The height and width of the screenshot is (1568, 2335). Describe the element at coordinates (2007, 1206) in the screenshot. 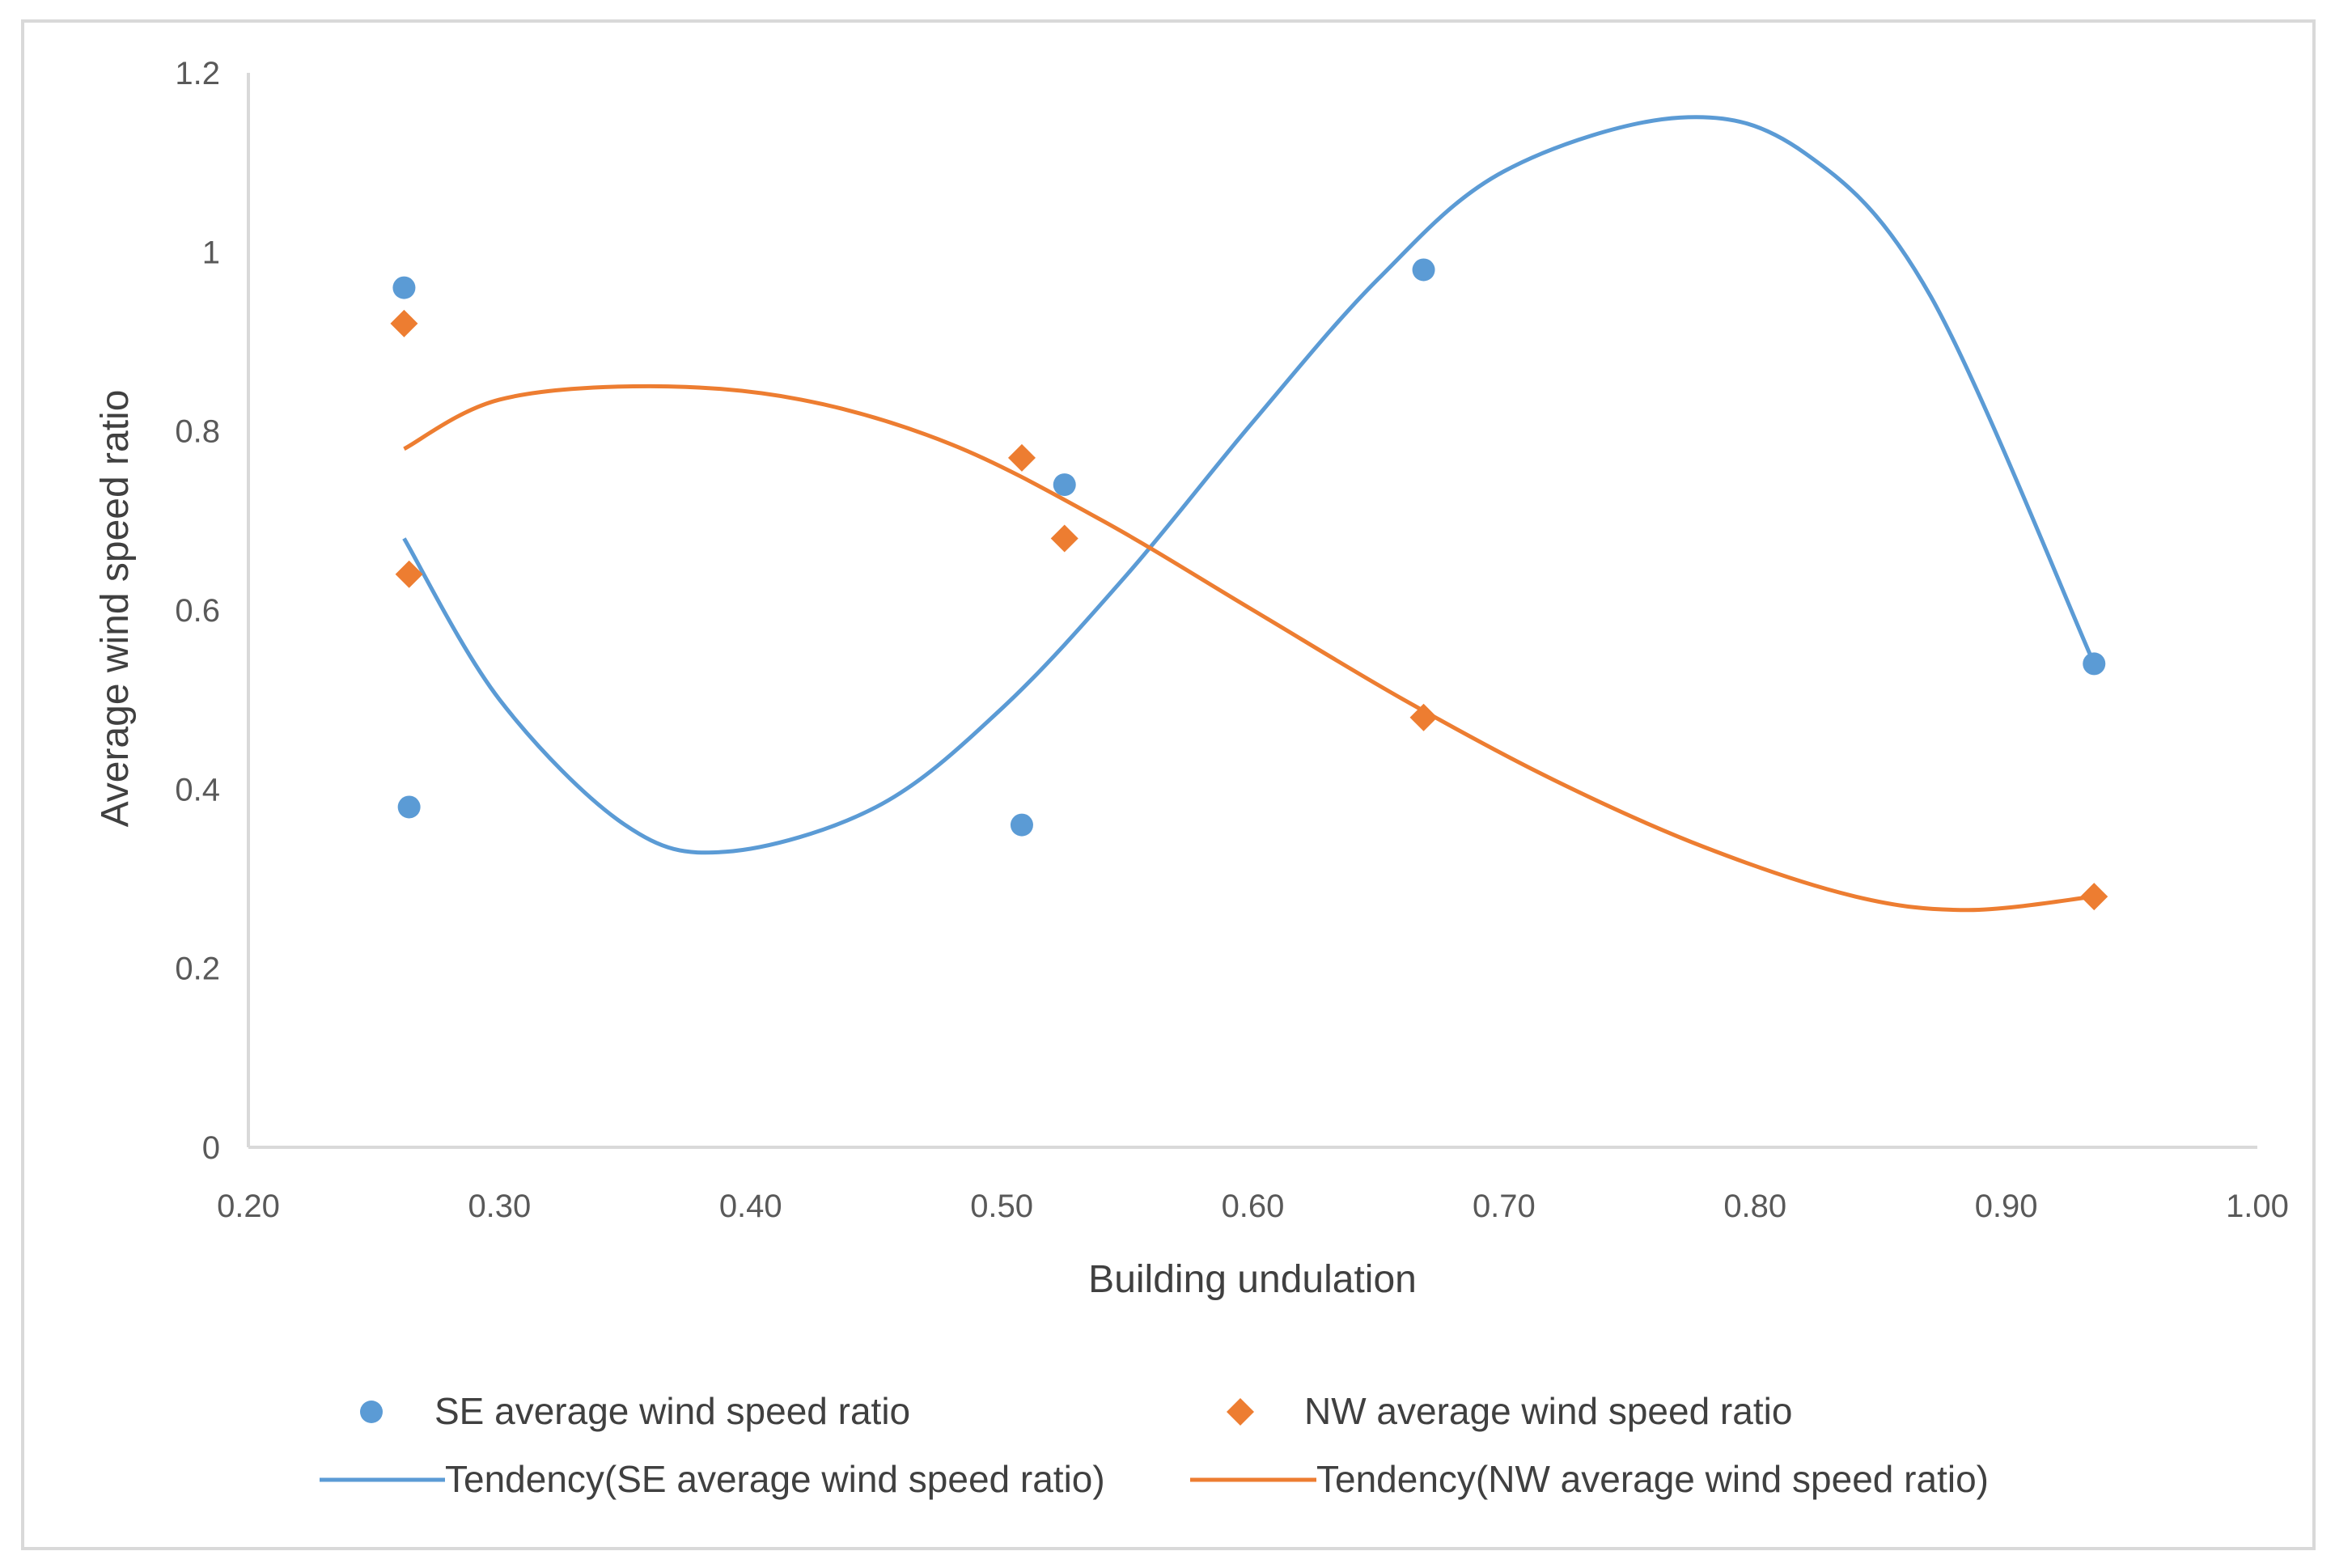

I see `x-tick-label: 0.90` at that location.